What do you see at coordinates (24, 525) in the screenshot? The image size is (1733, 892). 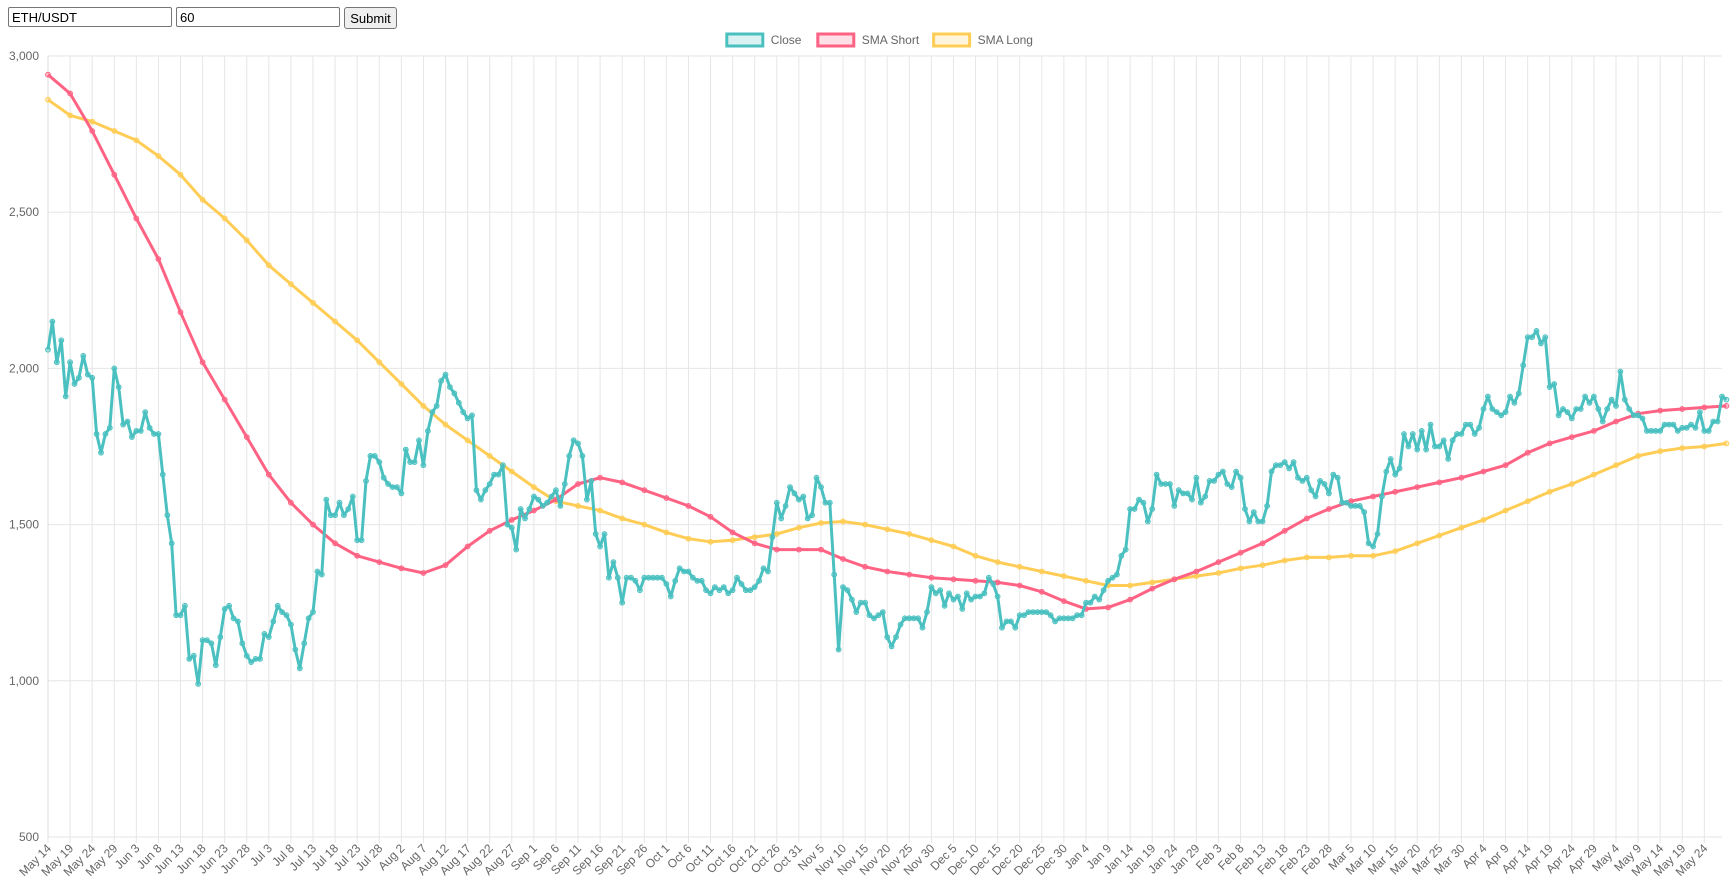 I see `y-tick-label: 1,500` at bounding box center [24, 525].